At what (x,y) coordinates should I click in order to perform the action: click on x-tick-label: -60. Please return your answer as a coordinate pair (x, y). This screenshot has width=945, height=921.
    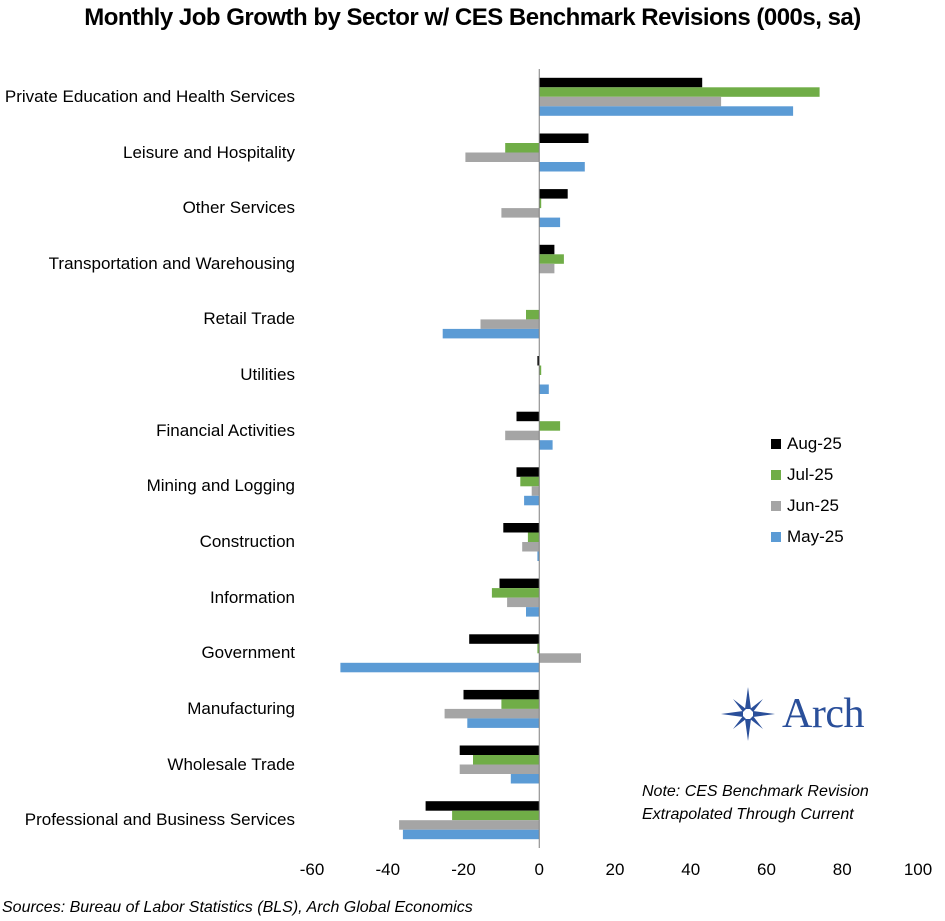
    Looking at the image, I should click on (312, 869).